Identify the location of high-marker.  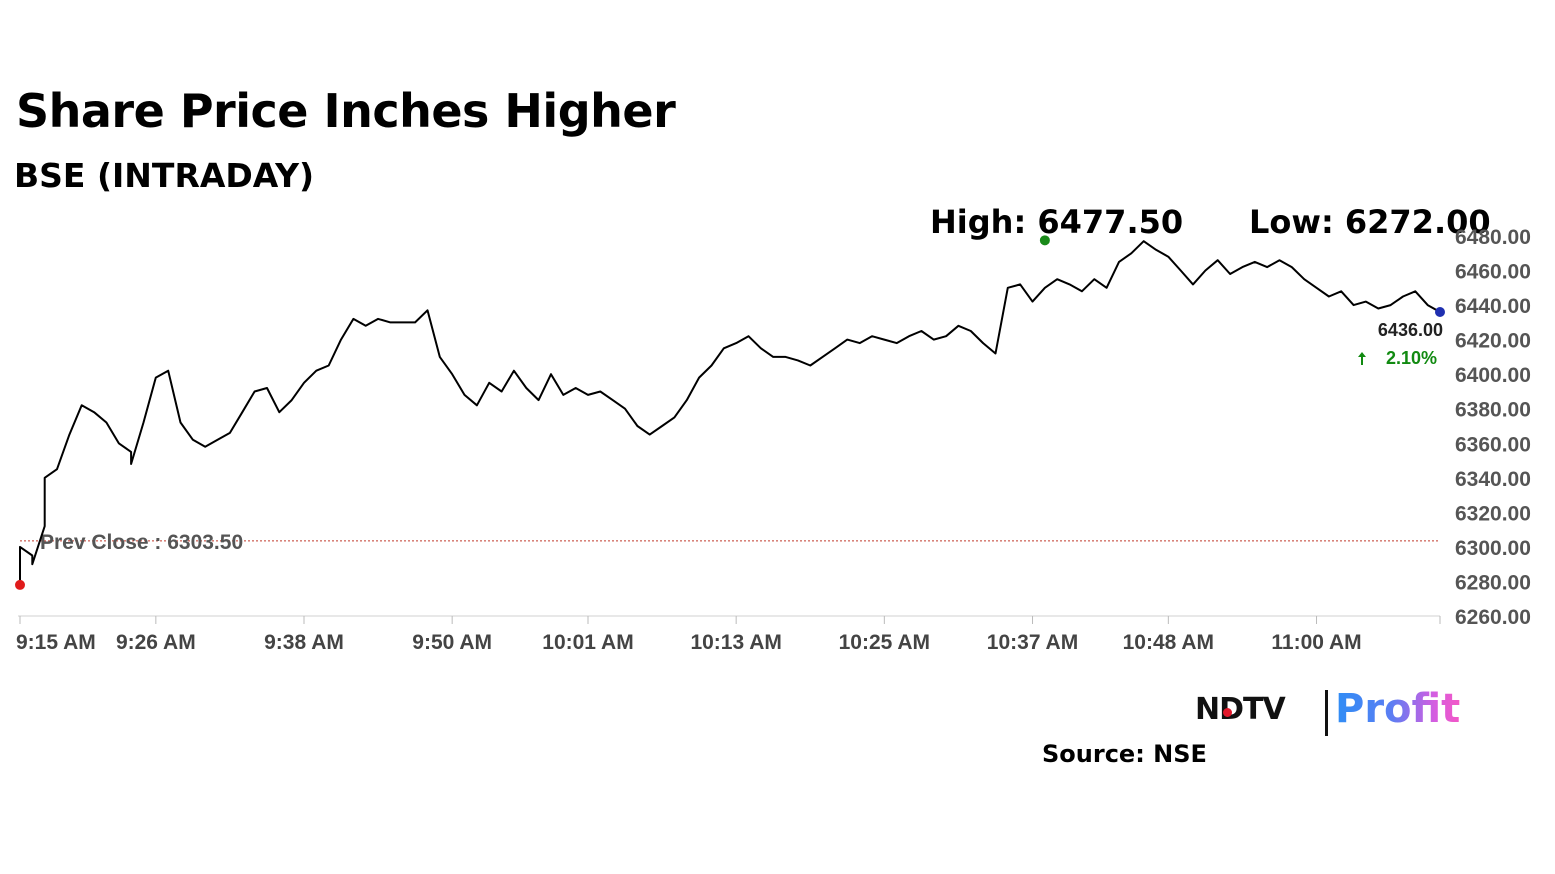
(1044, 240).